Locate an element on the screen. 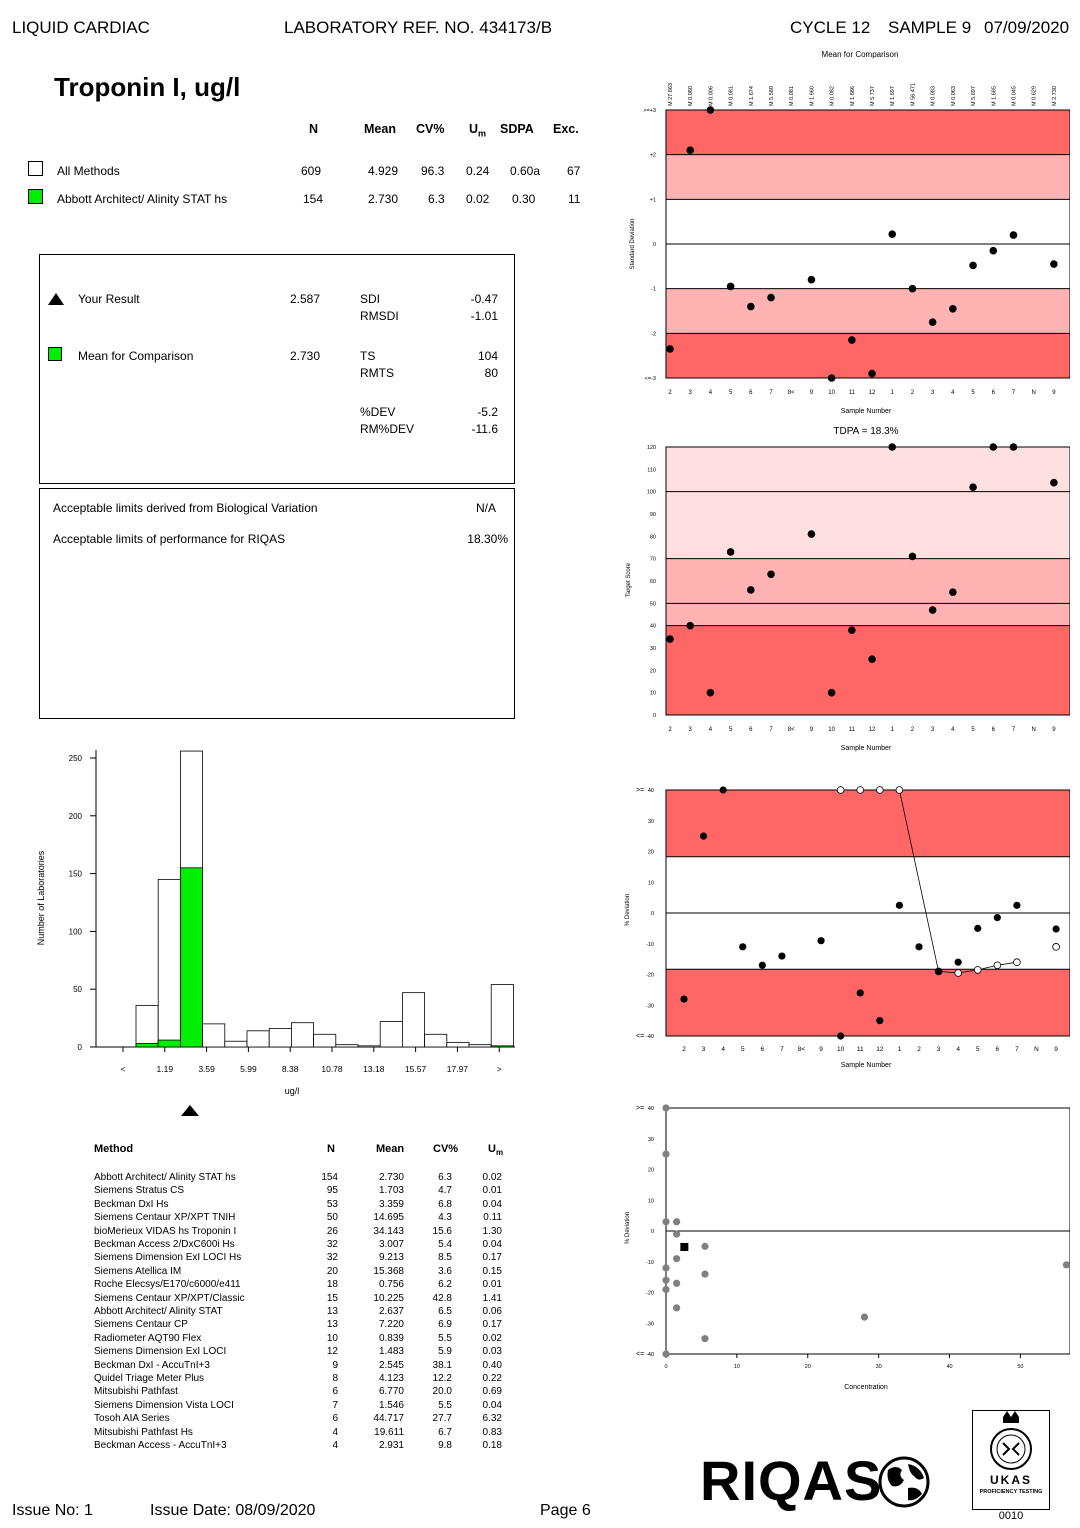 This screenshot has height=1528, width=1080. xtick-label: 10 is located at coordinates (841, 1049).